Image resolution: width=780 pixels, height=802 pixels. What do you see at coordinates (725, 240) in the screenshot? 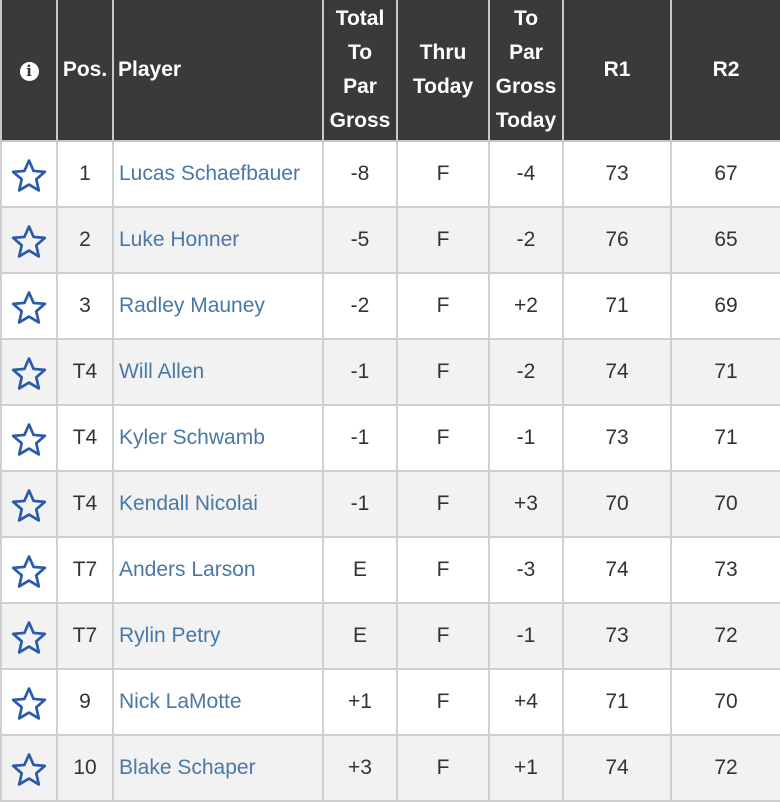
I see `r2-score-cell: 65` at bounding box center [725, 240].